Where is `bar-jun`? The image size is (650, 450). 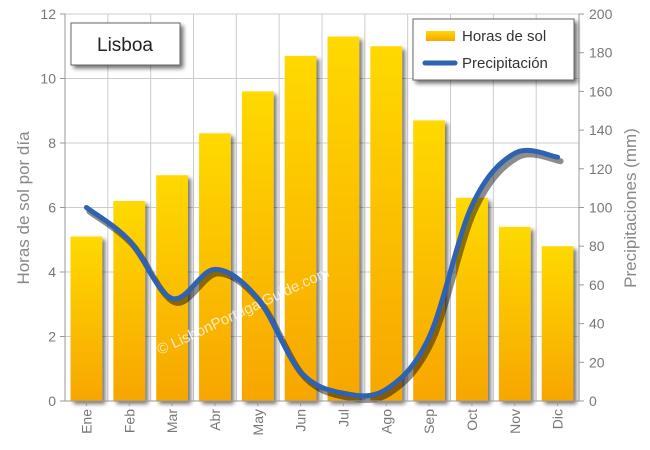
bar-jun is located at coordinates (300, 228).